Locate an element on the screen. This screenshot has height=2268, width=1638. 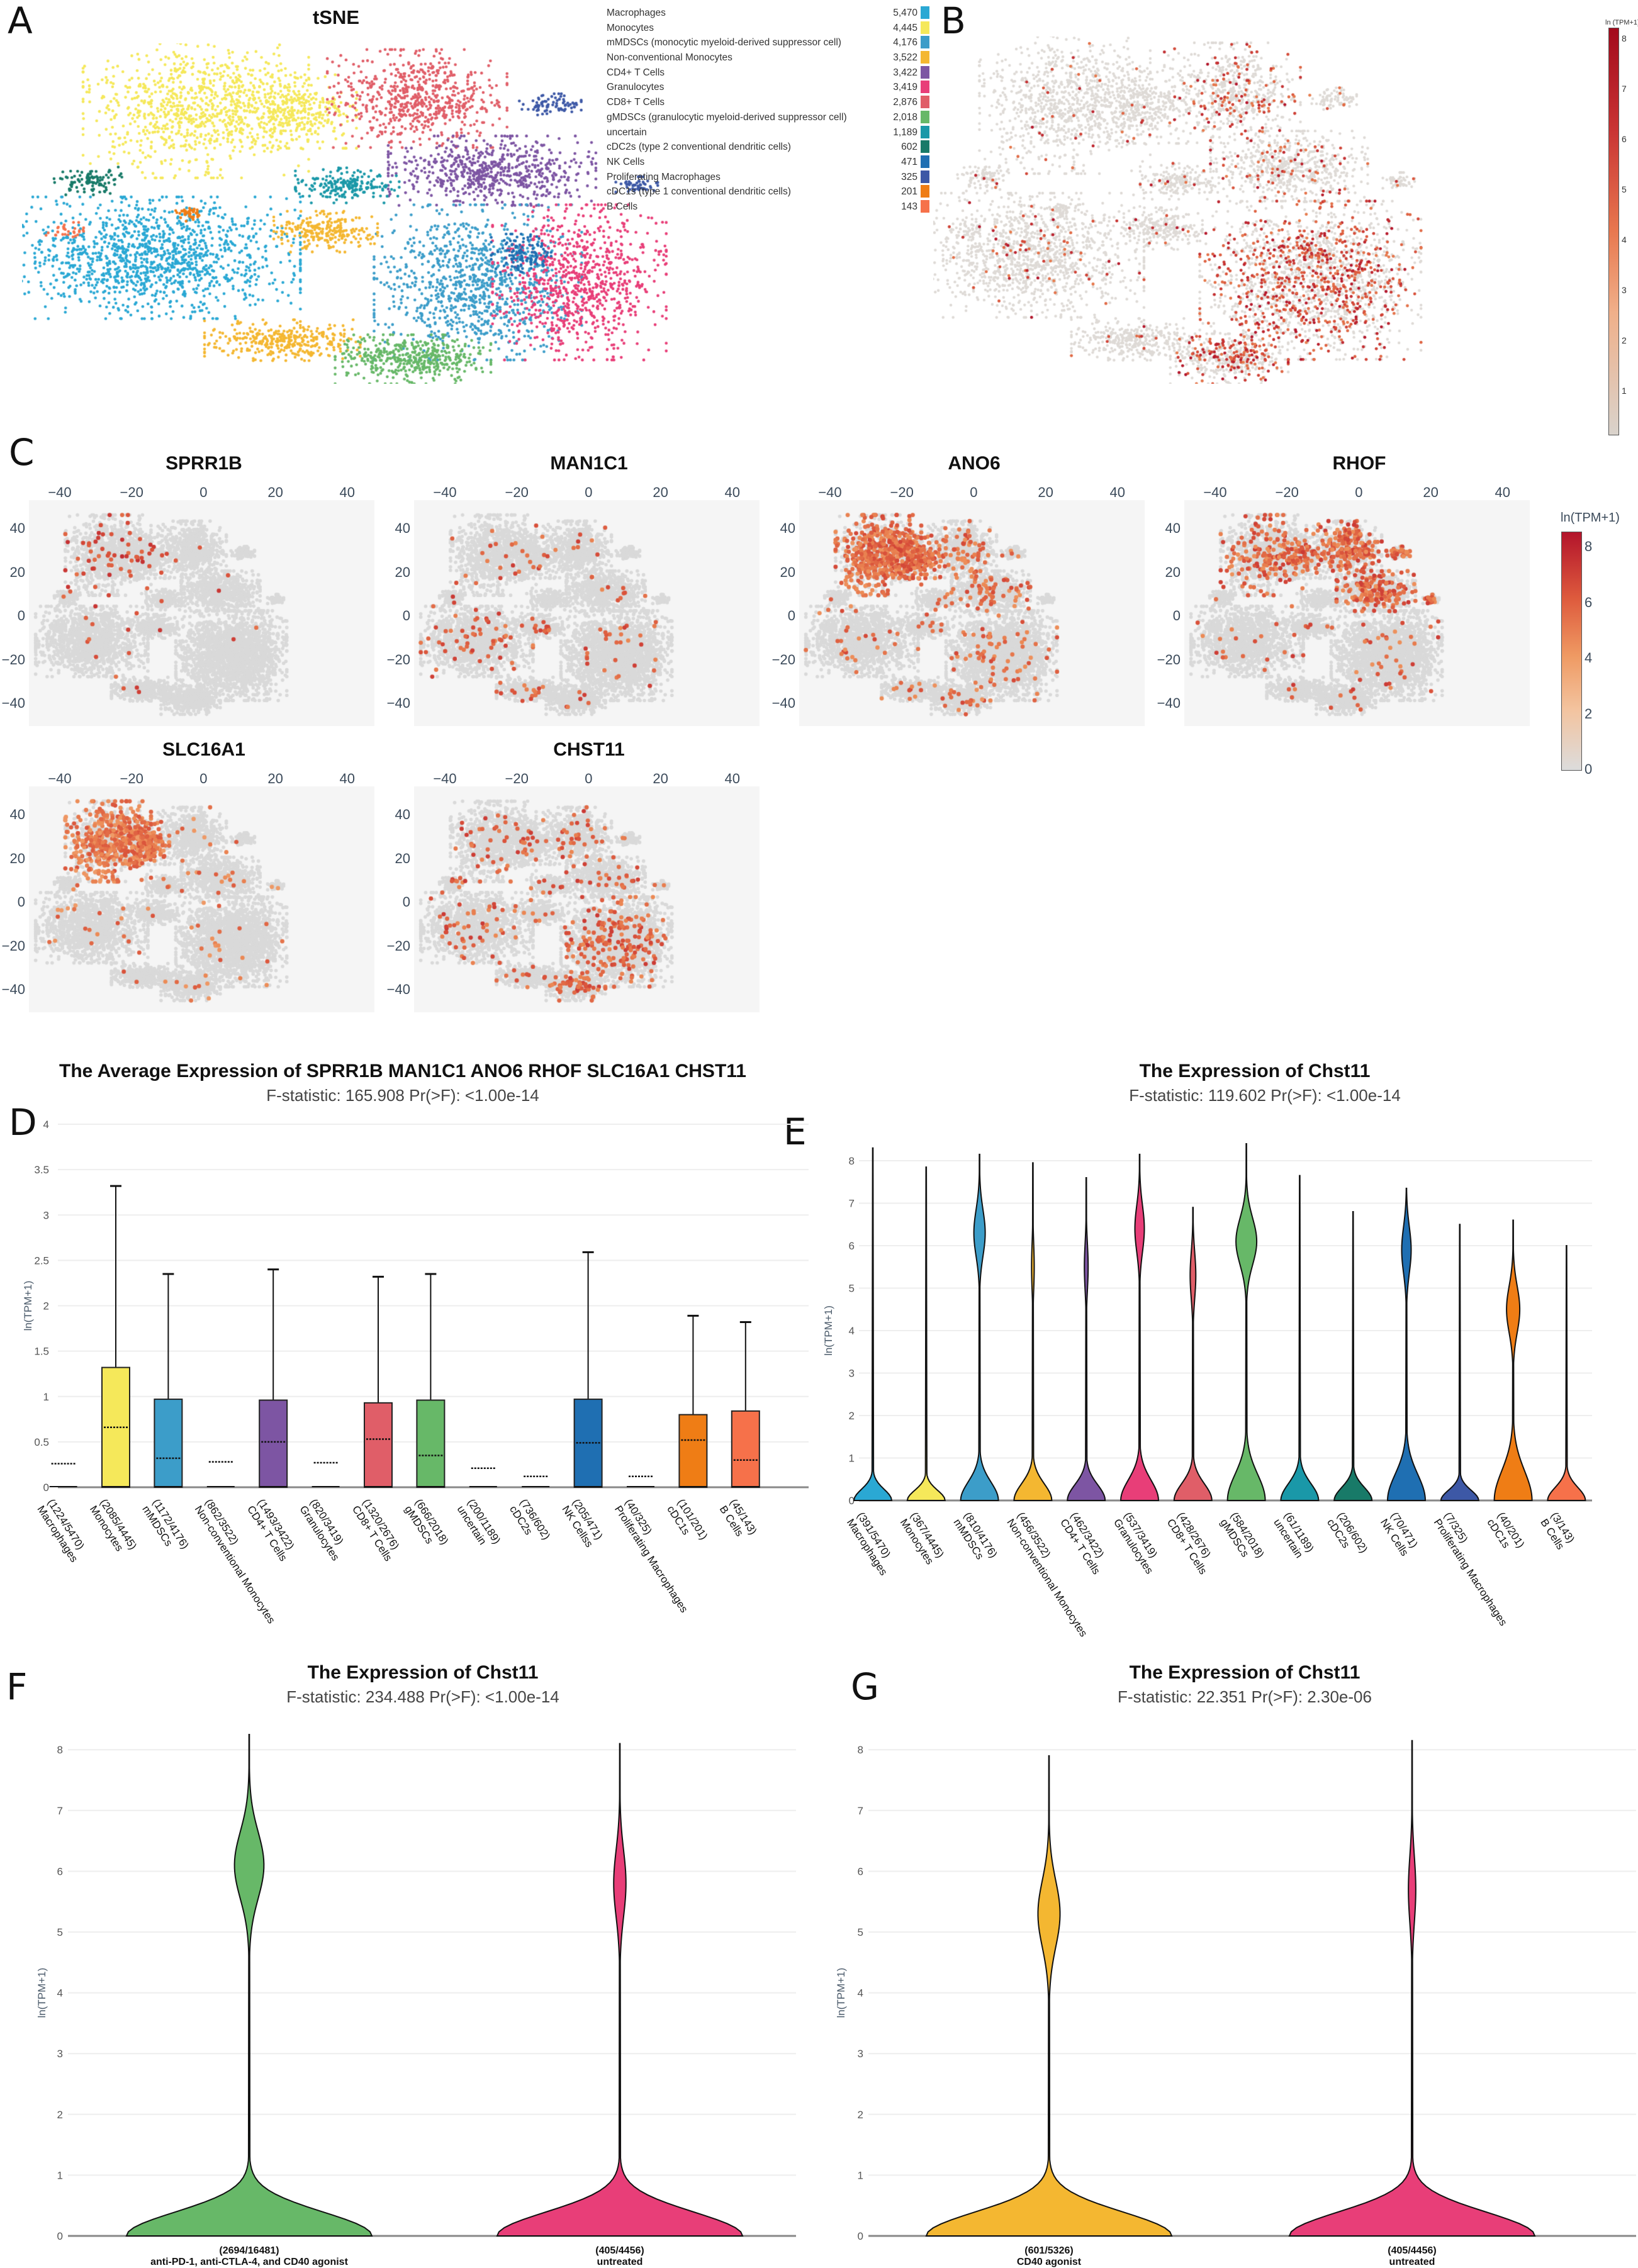
legend-count: 2,018 is located at coordinates (905, 117).